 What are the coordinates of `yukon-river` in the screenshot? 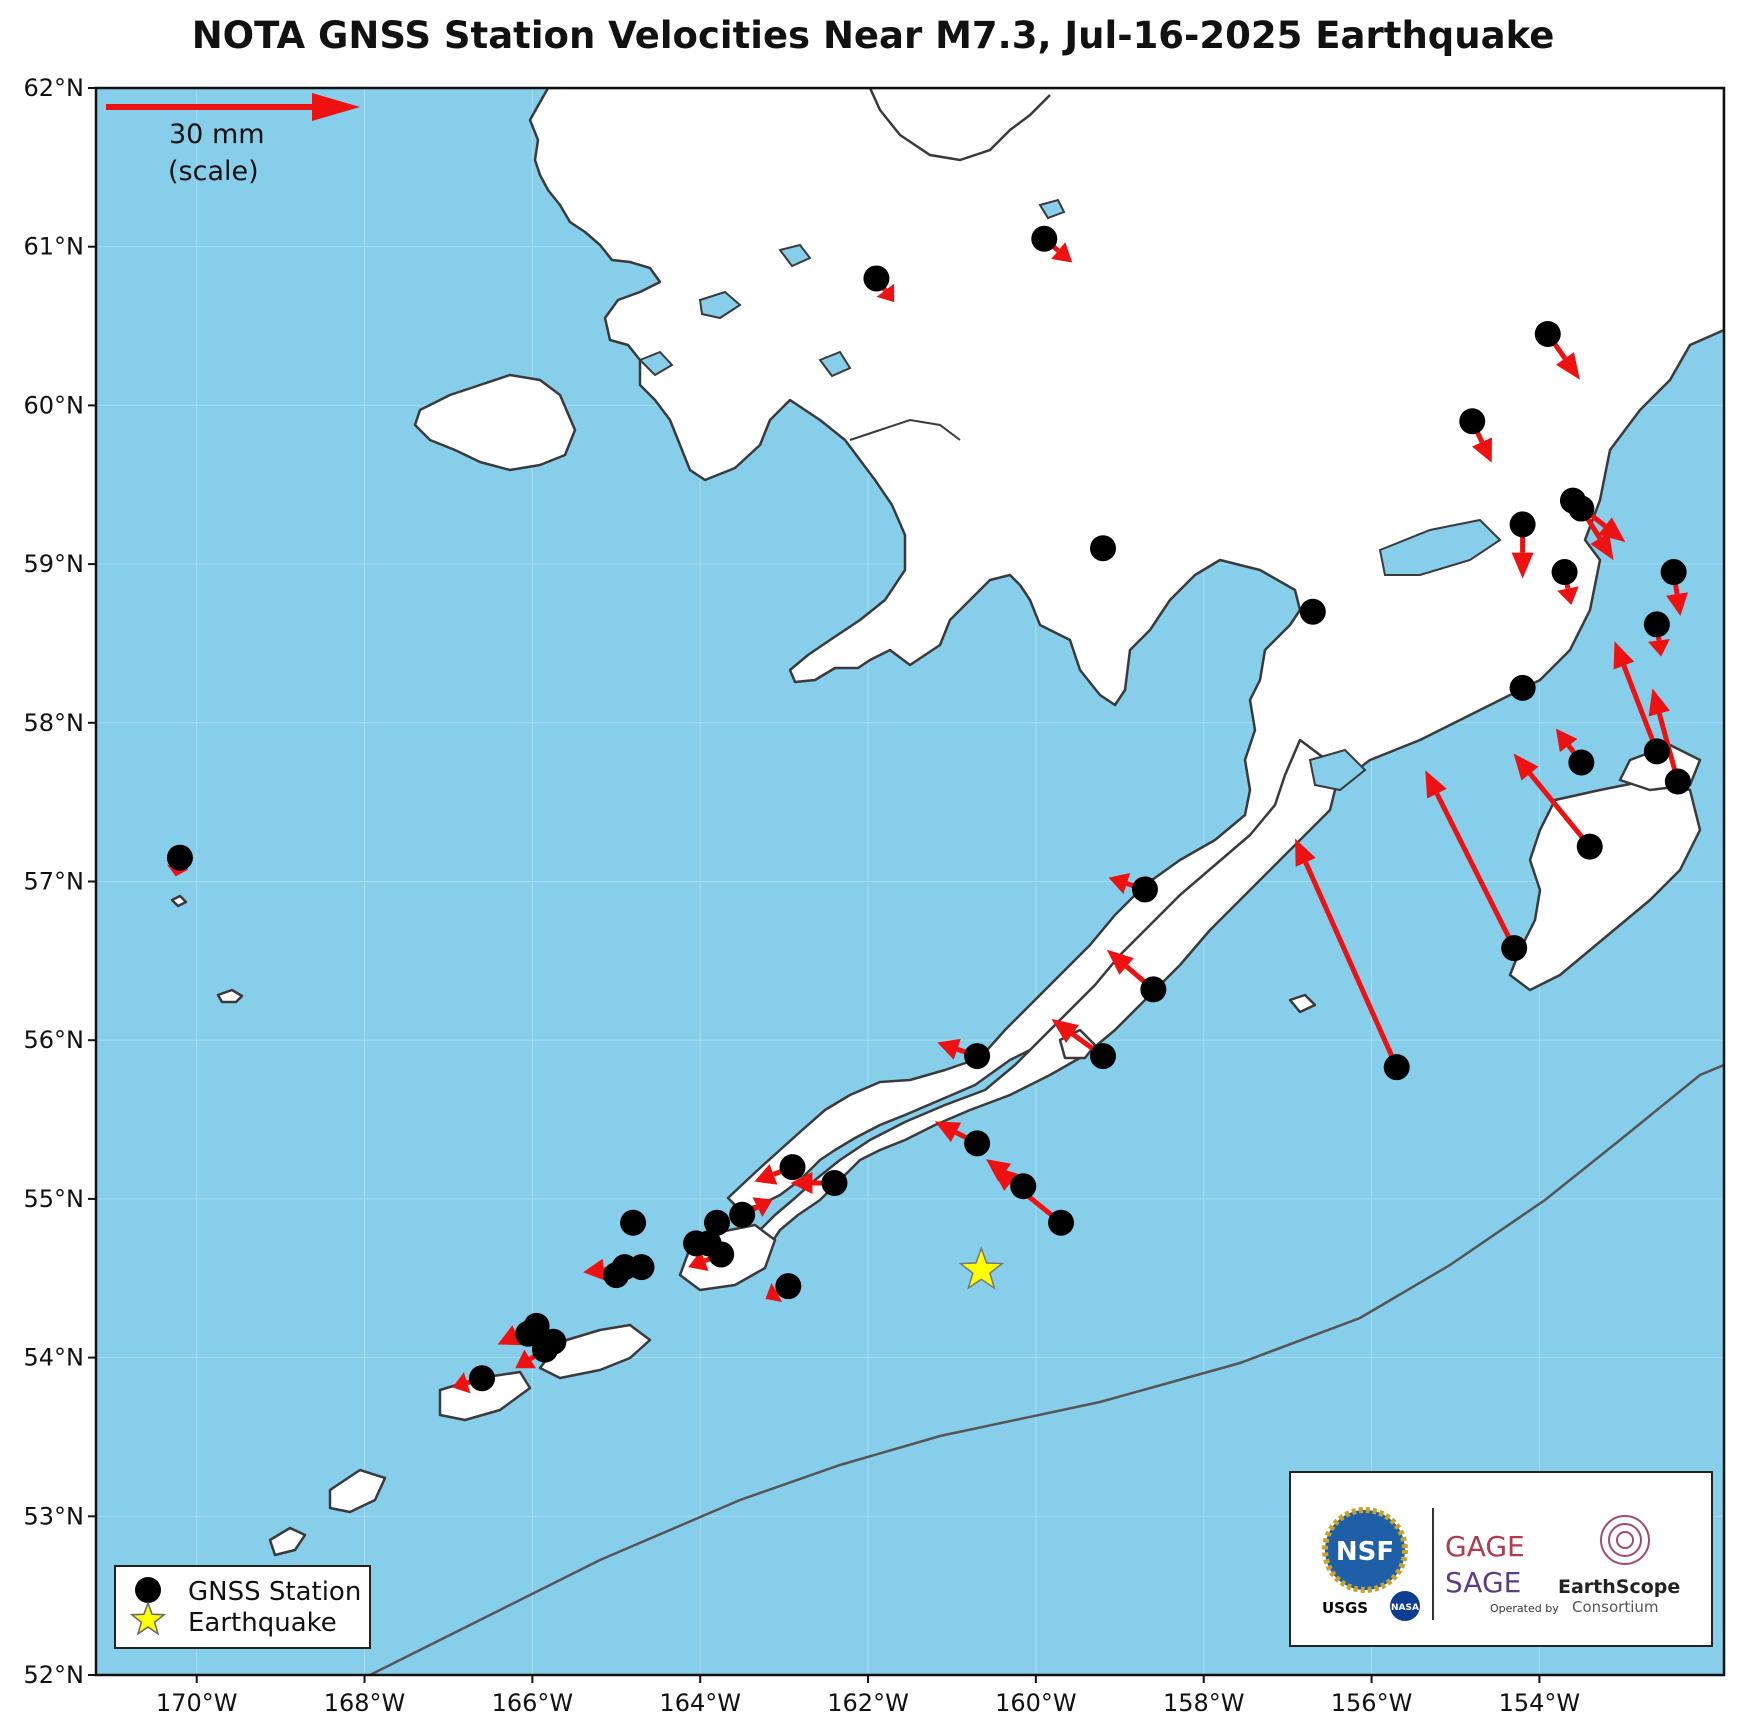 It's located at (959, 125).